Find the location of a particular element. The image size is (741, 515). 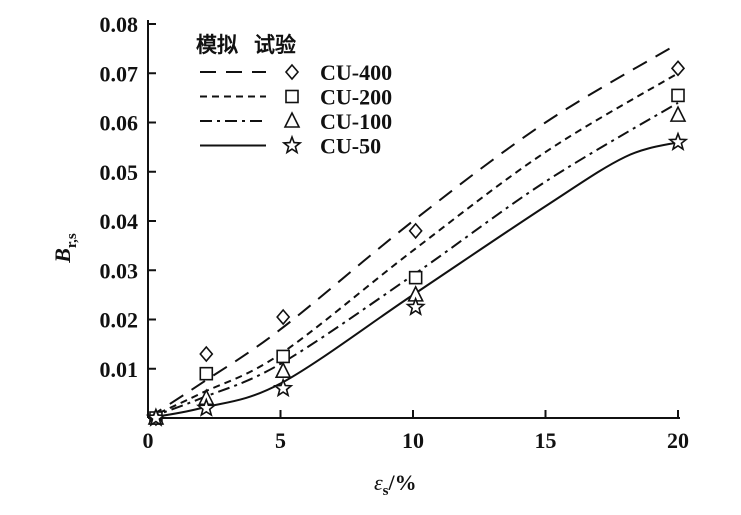

legend-header-test: 试验 is located at coordinates (275, 45).